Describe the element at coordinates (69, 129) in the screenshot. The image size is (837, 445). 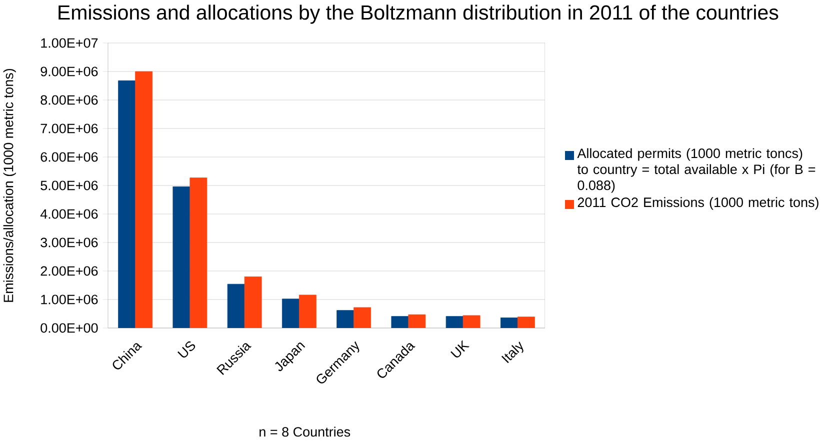
I see `y-tick-label: 7.00E+06` at that location.